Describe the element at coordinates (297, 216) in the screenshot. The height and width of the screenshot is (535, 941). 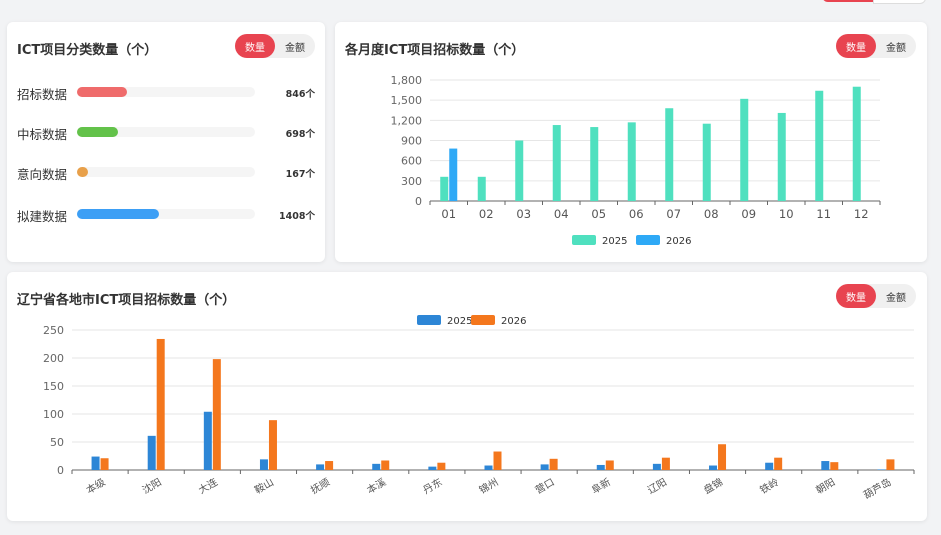
I see `category-value: 1408个` at that location.